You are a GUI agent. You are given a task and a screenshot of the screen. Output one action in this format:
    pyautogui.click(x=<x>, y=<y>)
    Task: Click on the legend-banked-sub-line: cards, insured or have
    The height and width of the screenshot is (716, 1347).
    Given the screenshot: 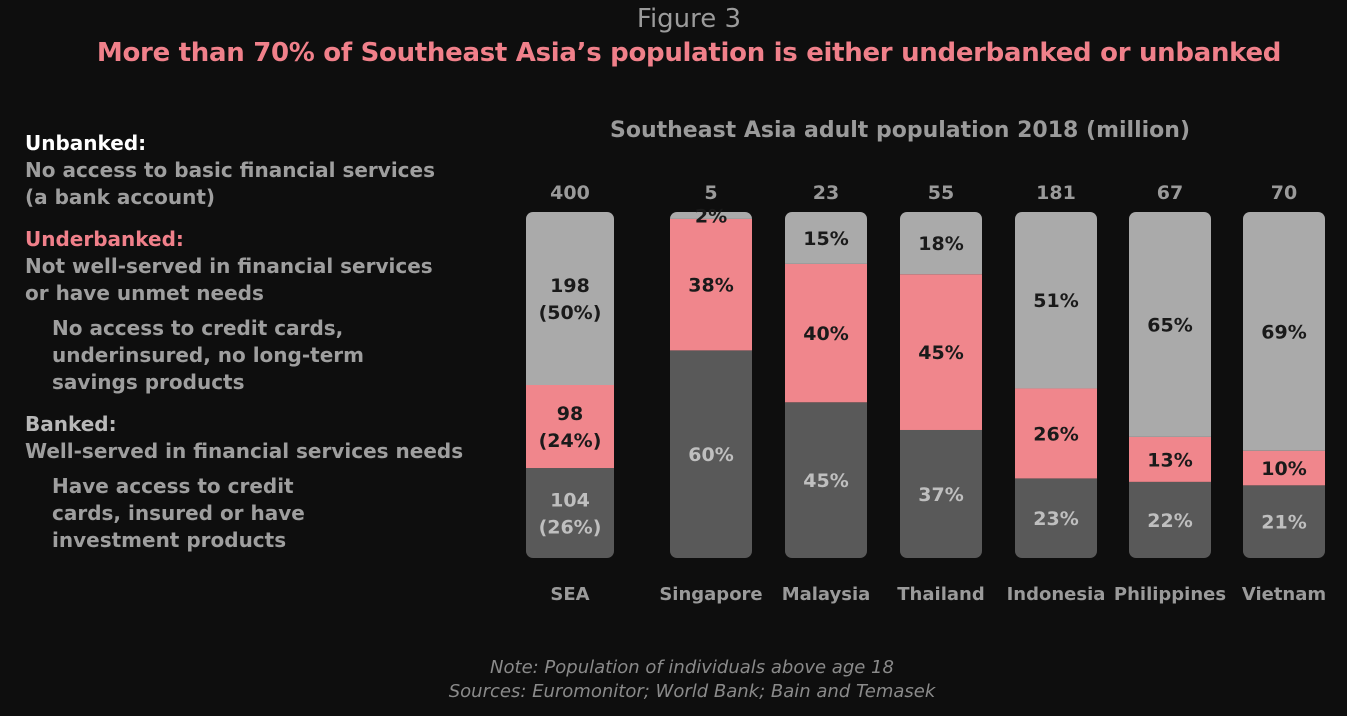 What is the action you would take?
    pyautogui.click(x=178, y=513)
    